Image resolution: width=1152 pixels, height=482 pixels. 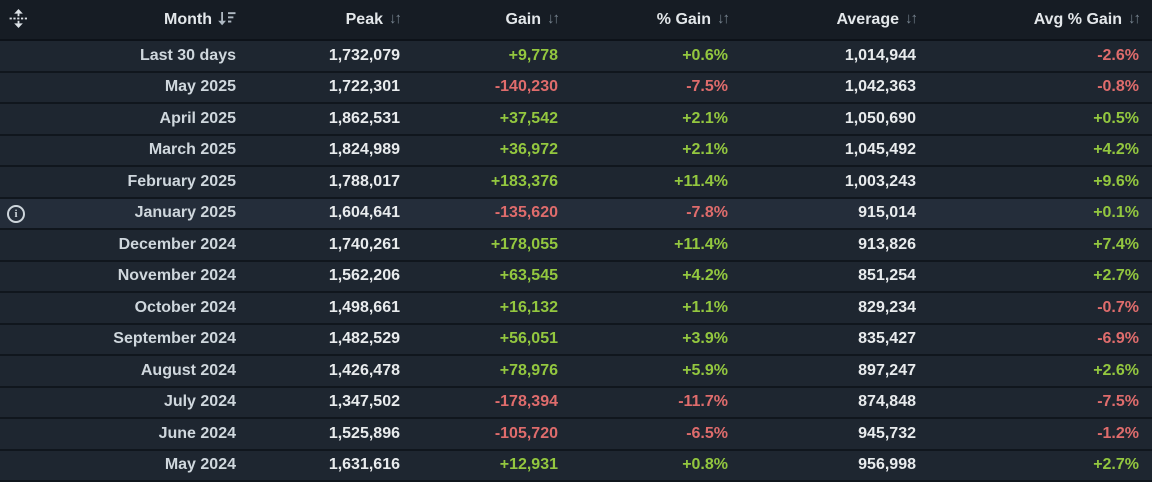 What do you see at coordinates (483, 339) in the screenshot?
I see `gain-cell: +56,051` at bounding box center [483, 339].